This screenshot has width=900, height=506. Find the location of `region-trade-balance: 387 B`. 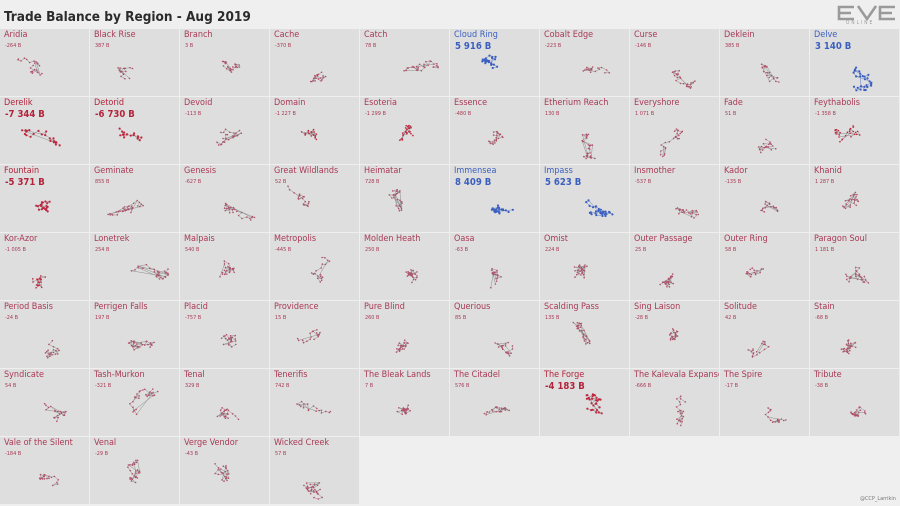

region-trade-balance: 387 B is located at coordinates (102, 46).